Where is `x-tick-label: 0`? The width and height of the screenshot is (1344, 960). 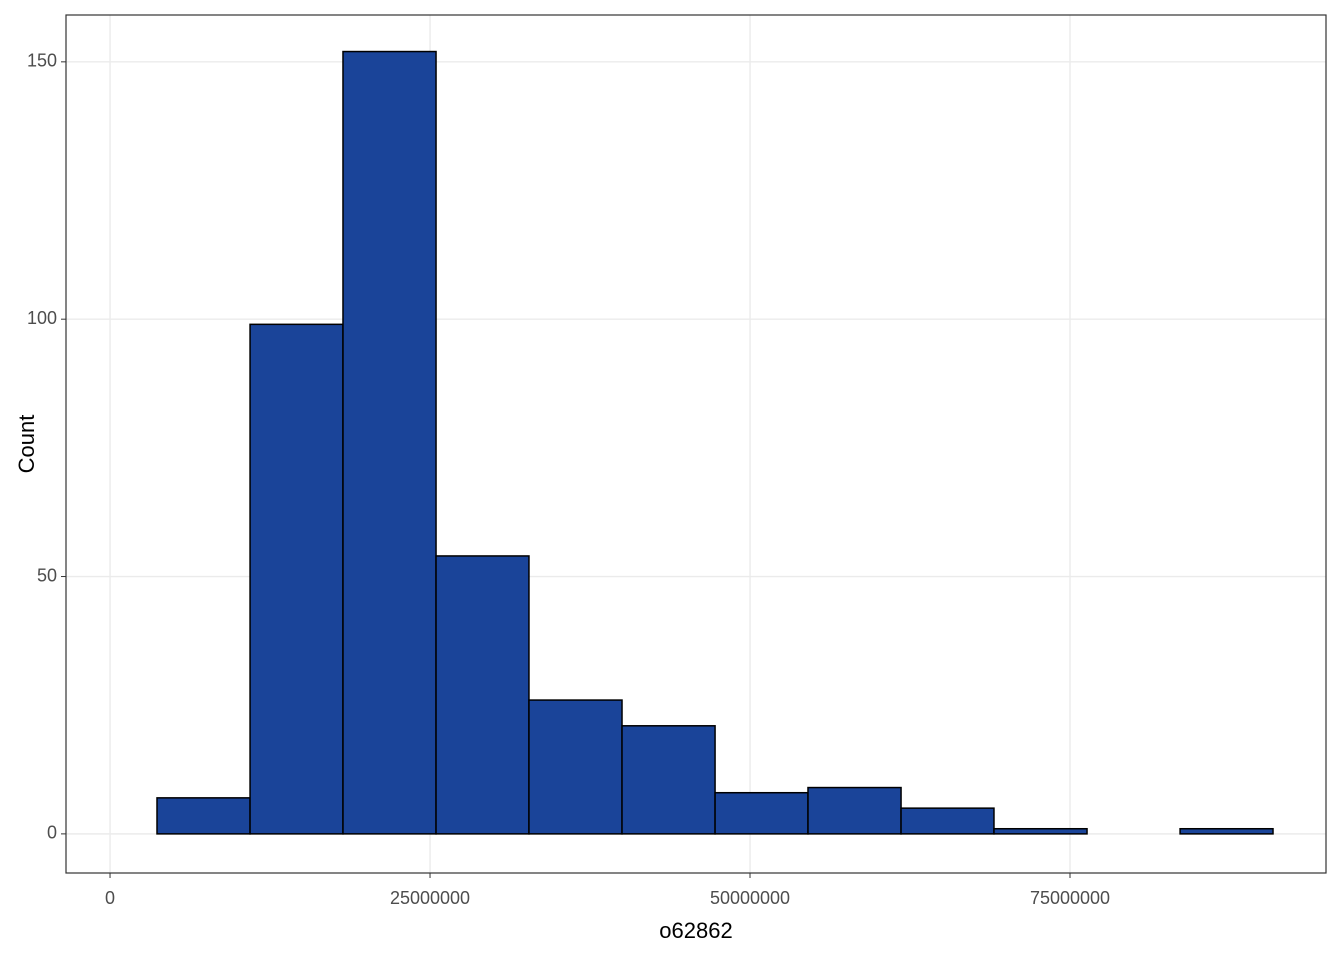
x-tick-label: 0 is located at coordinates (110, 898).